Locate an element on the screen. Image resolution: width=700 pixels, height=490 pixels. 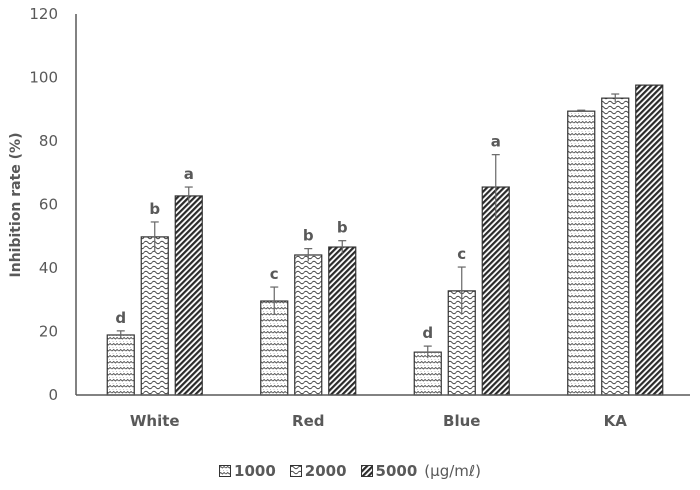
x-category-label: KA is located at coordinates (616, 421).